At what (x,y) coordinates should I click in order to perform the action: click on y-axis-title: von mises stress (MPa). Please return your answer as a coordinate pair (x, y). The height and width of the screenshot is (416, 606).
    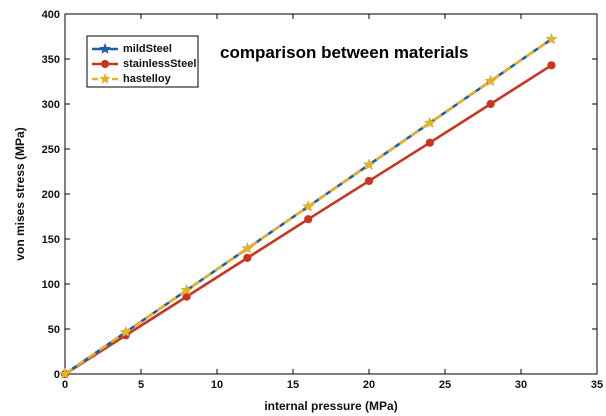
    Looking at the image, I should click on (20, 193).